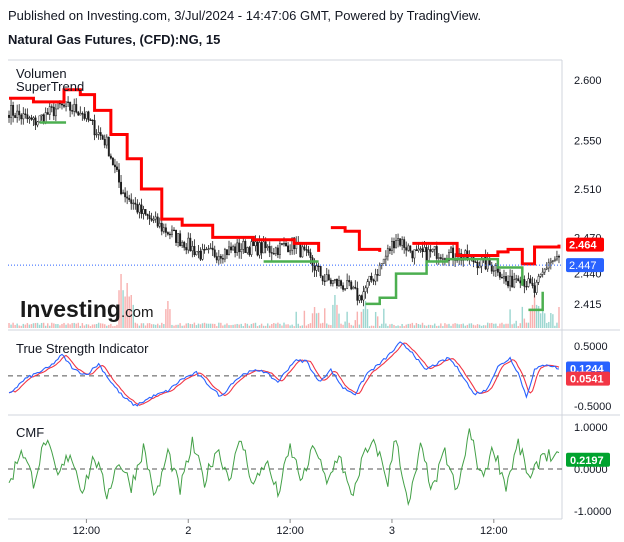  What do you see at coordinates (583, 246) in the screenshot?
I see `svg-text: 2.464` at bounding box center [583, 246].